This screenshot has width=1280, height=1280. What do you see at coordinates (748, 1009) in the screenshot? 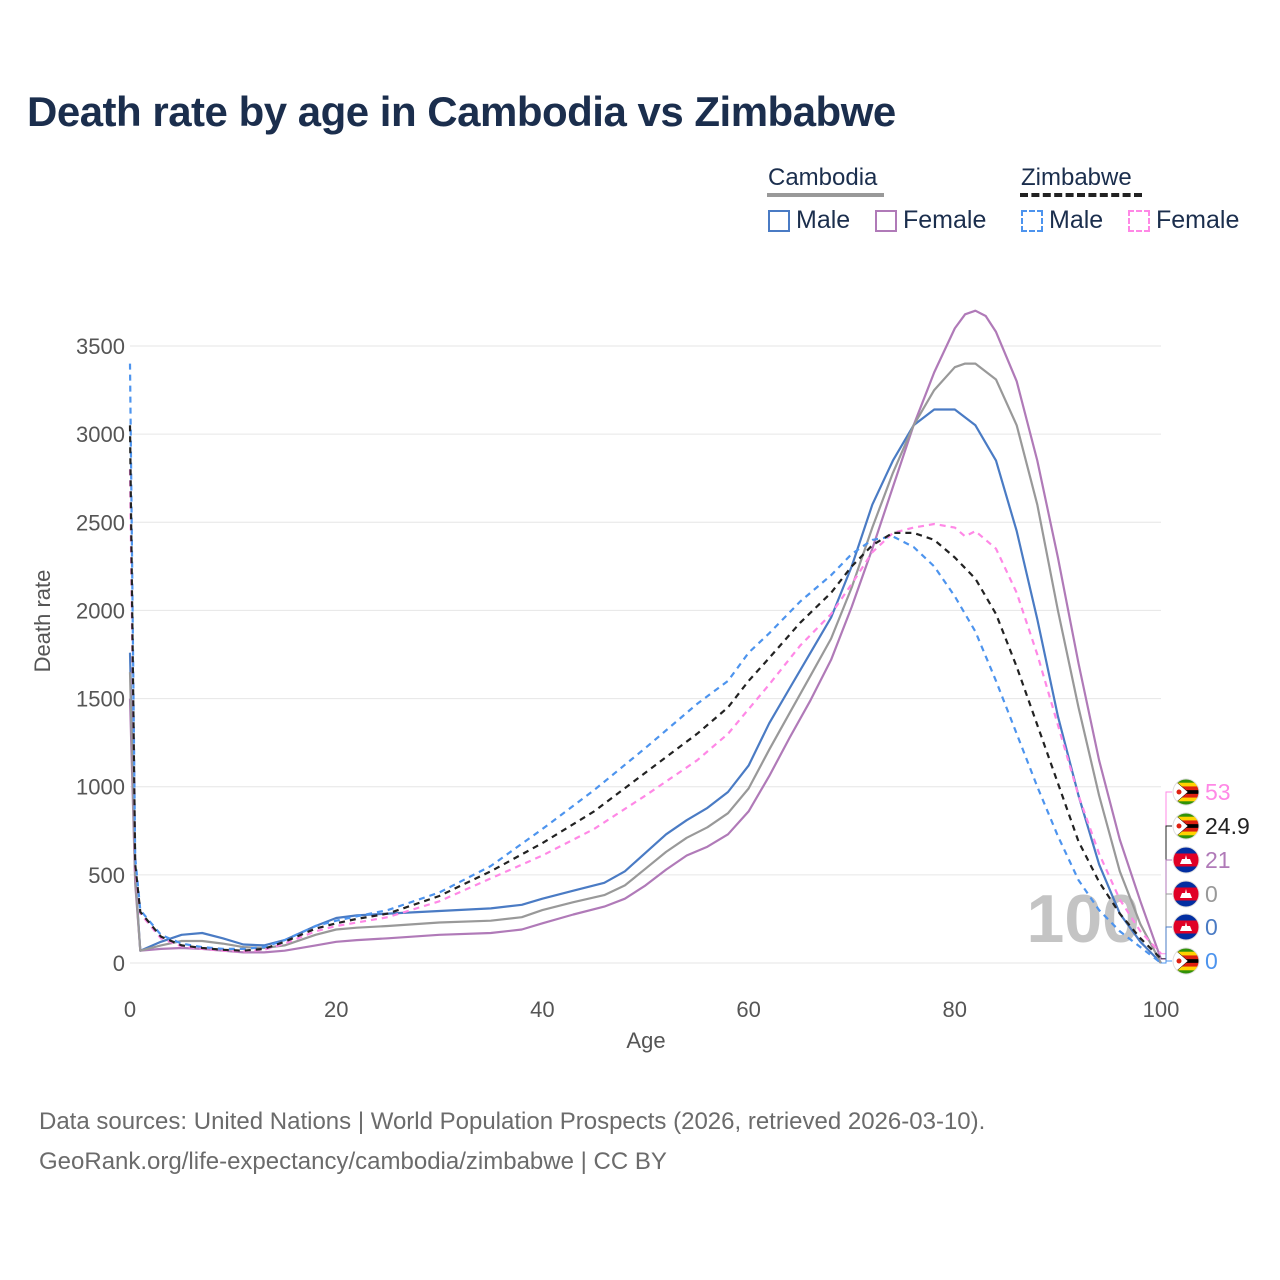
I see `x-tick-label: 60` at bounding box center [748, 1009].